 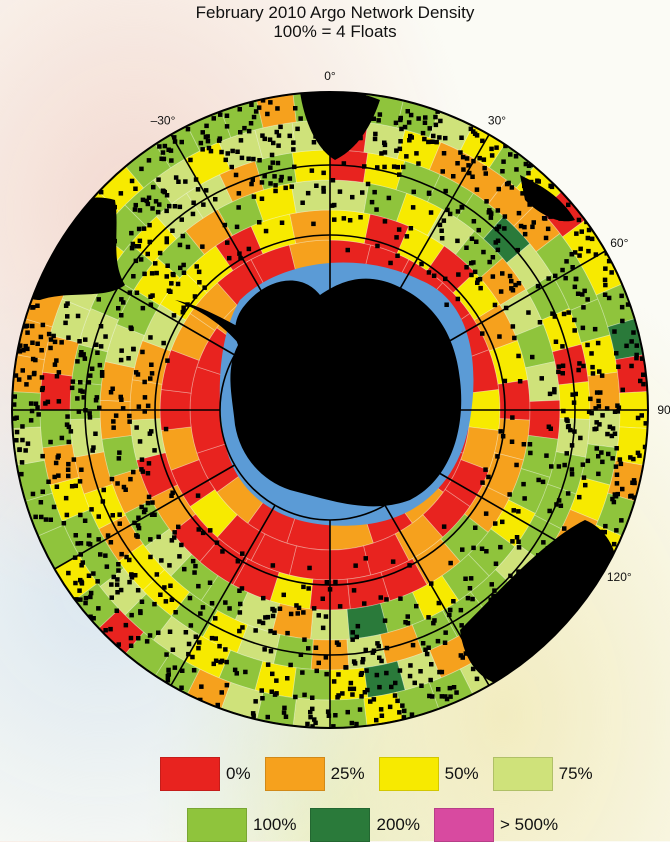 I want to click on legend-swatch, so click(x=294, y=774).